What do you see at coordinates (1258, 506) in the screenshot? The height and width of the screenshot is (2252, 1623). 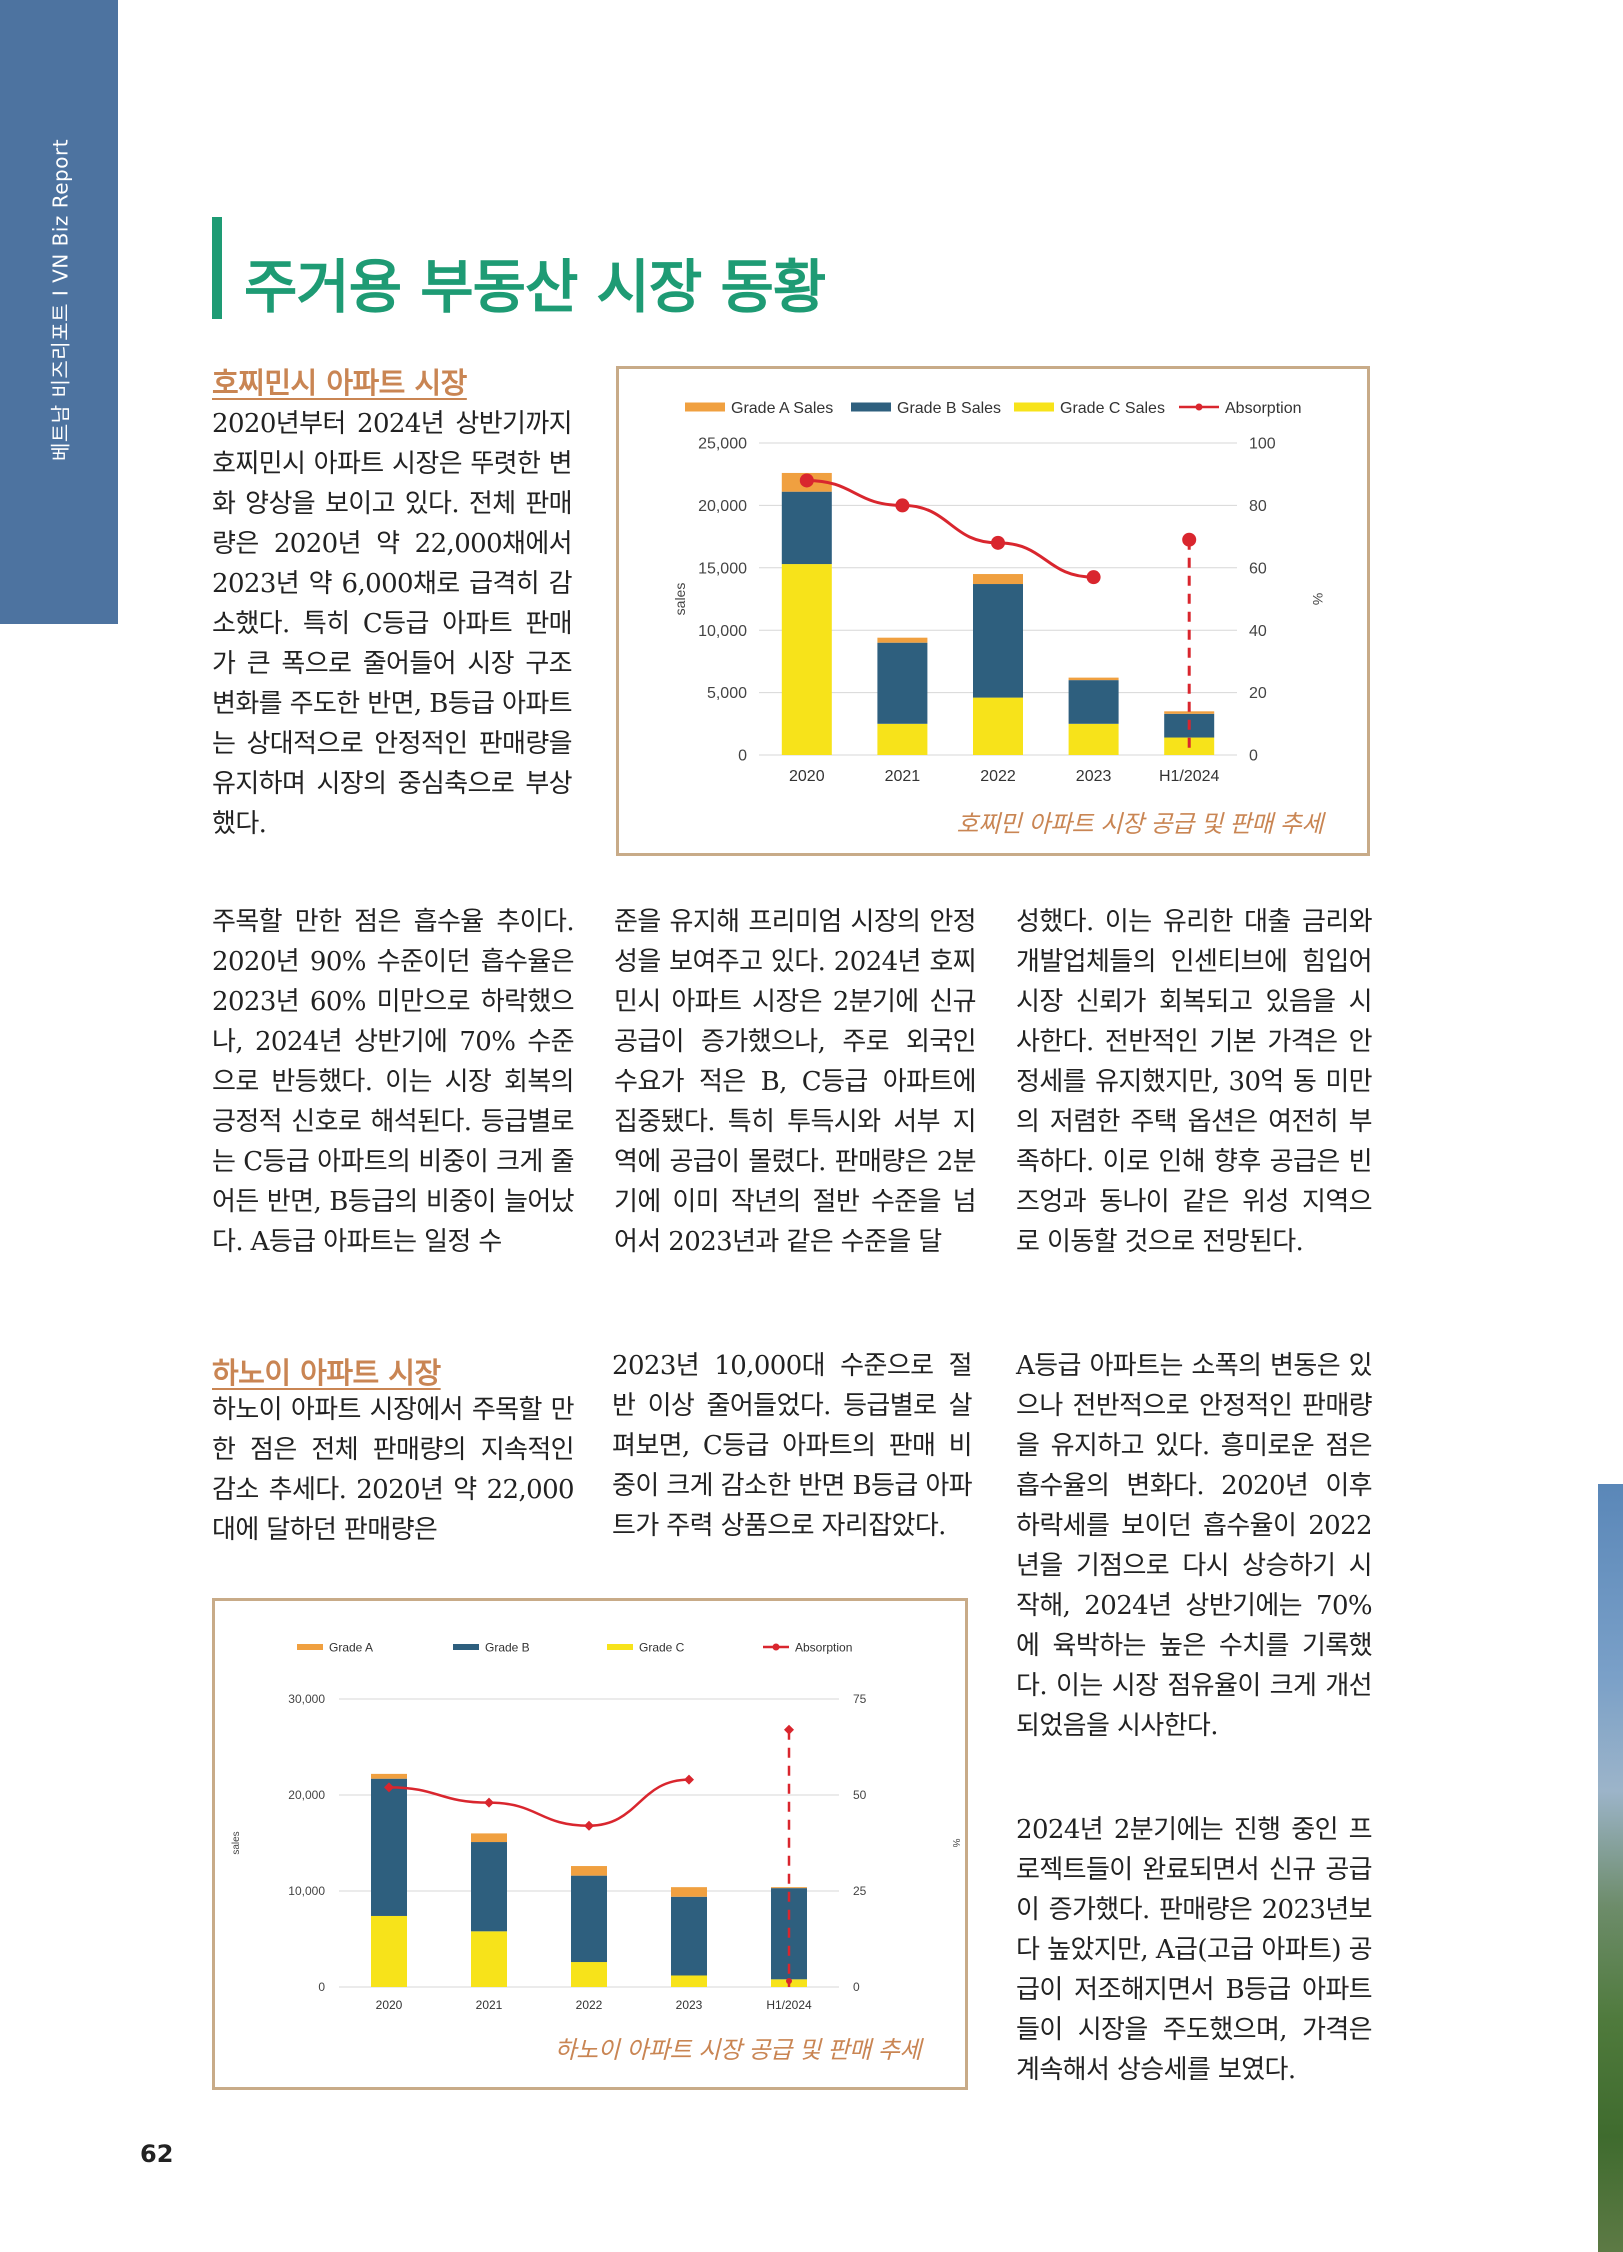 I see `y2-tick-label: 80` at bounding box center [1258, 506].